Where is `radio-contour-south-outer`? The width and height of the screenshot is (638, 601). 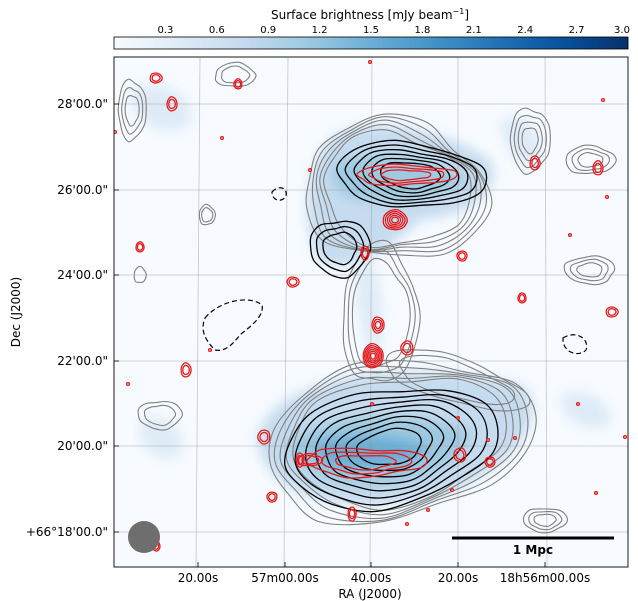 radio-contour-south-outer is located at coordinates (400, 445).